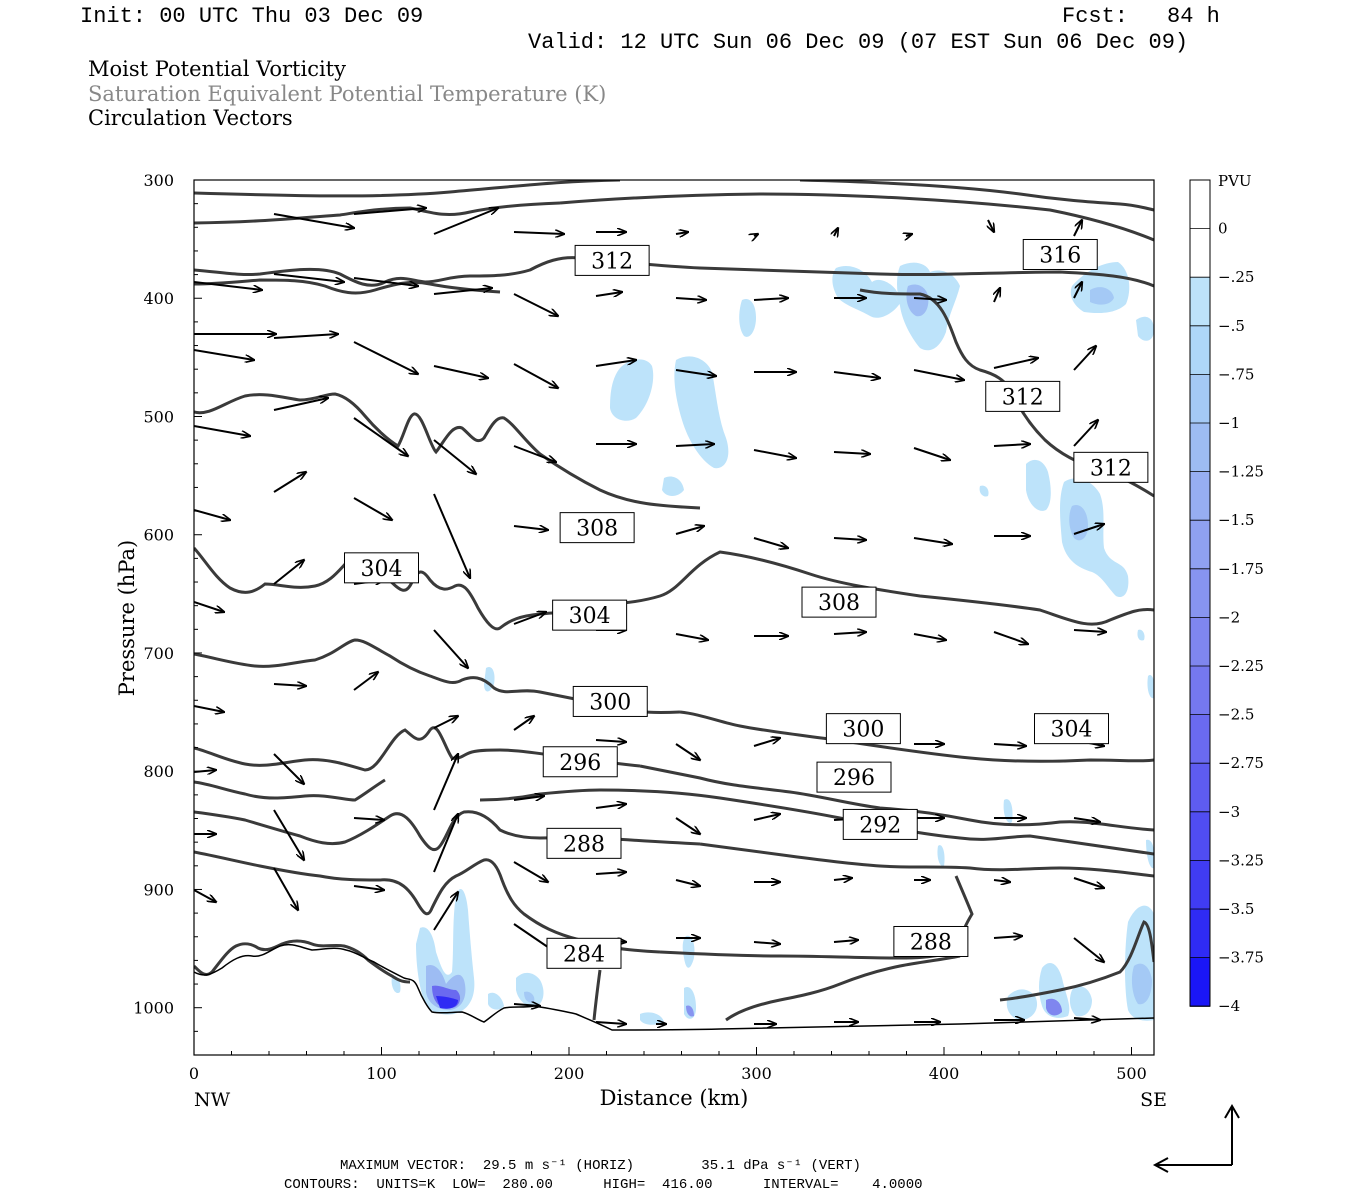 The width and height of the screenshot is (1350, 1200). I want to click on svg-text: 304, so click(1072, 730).